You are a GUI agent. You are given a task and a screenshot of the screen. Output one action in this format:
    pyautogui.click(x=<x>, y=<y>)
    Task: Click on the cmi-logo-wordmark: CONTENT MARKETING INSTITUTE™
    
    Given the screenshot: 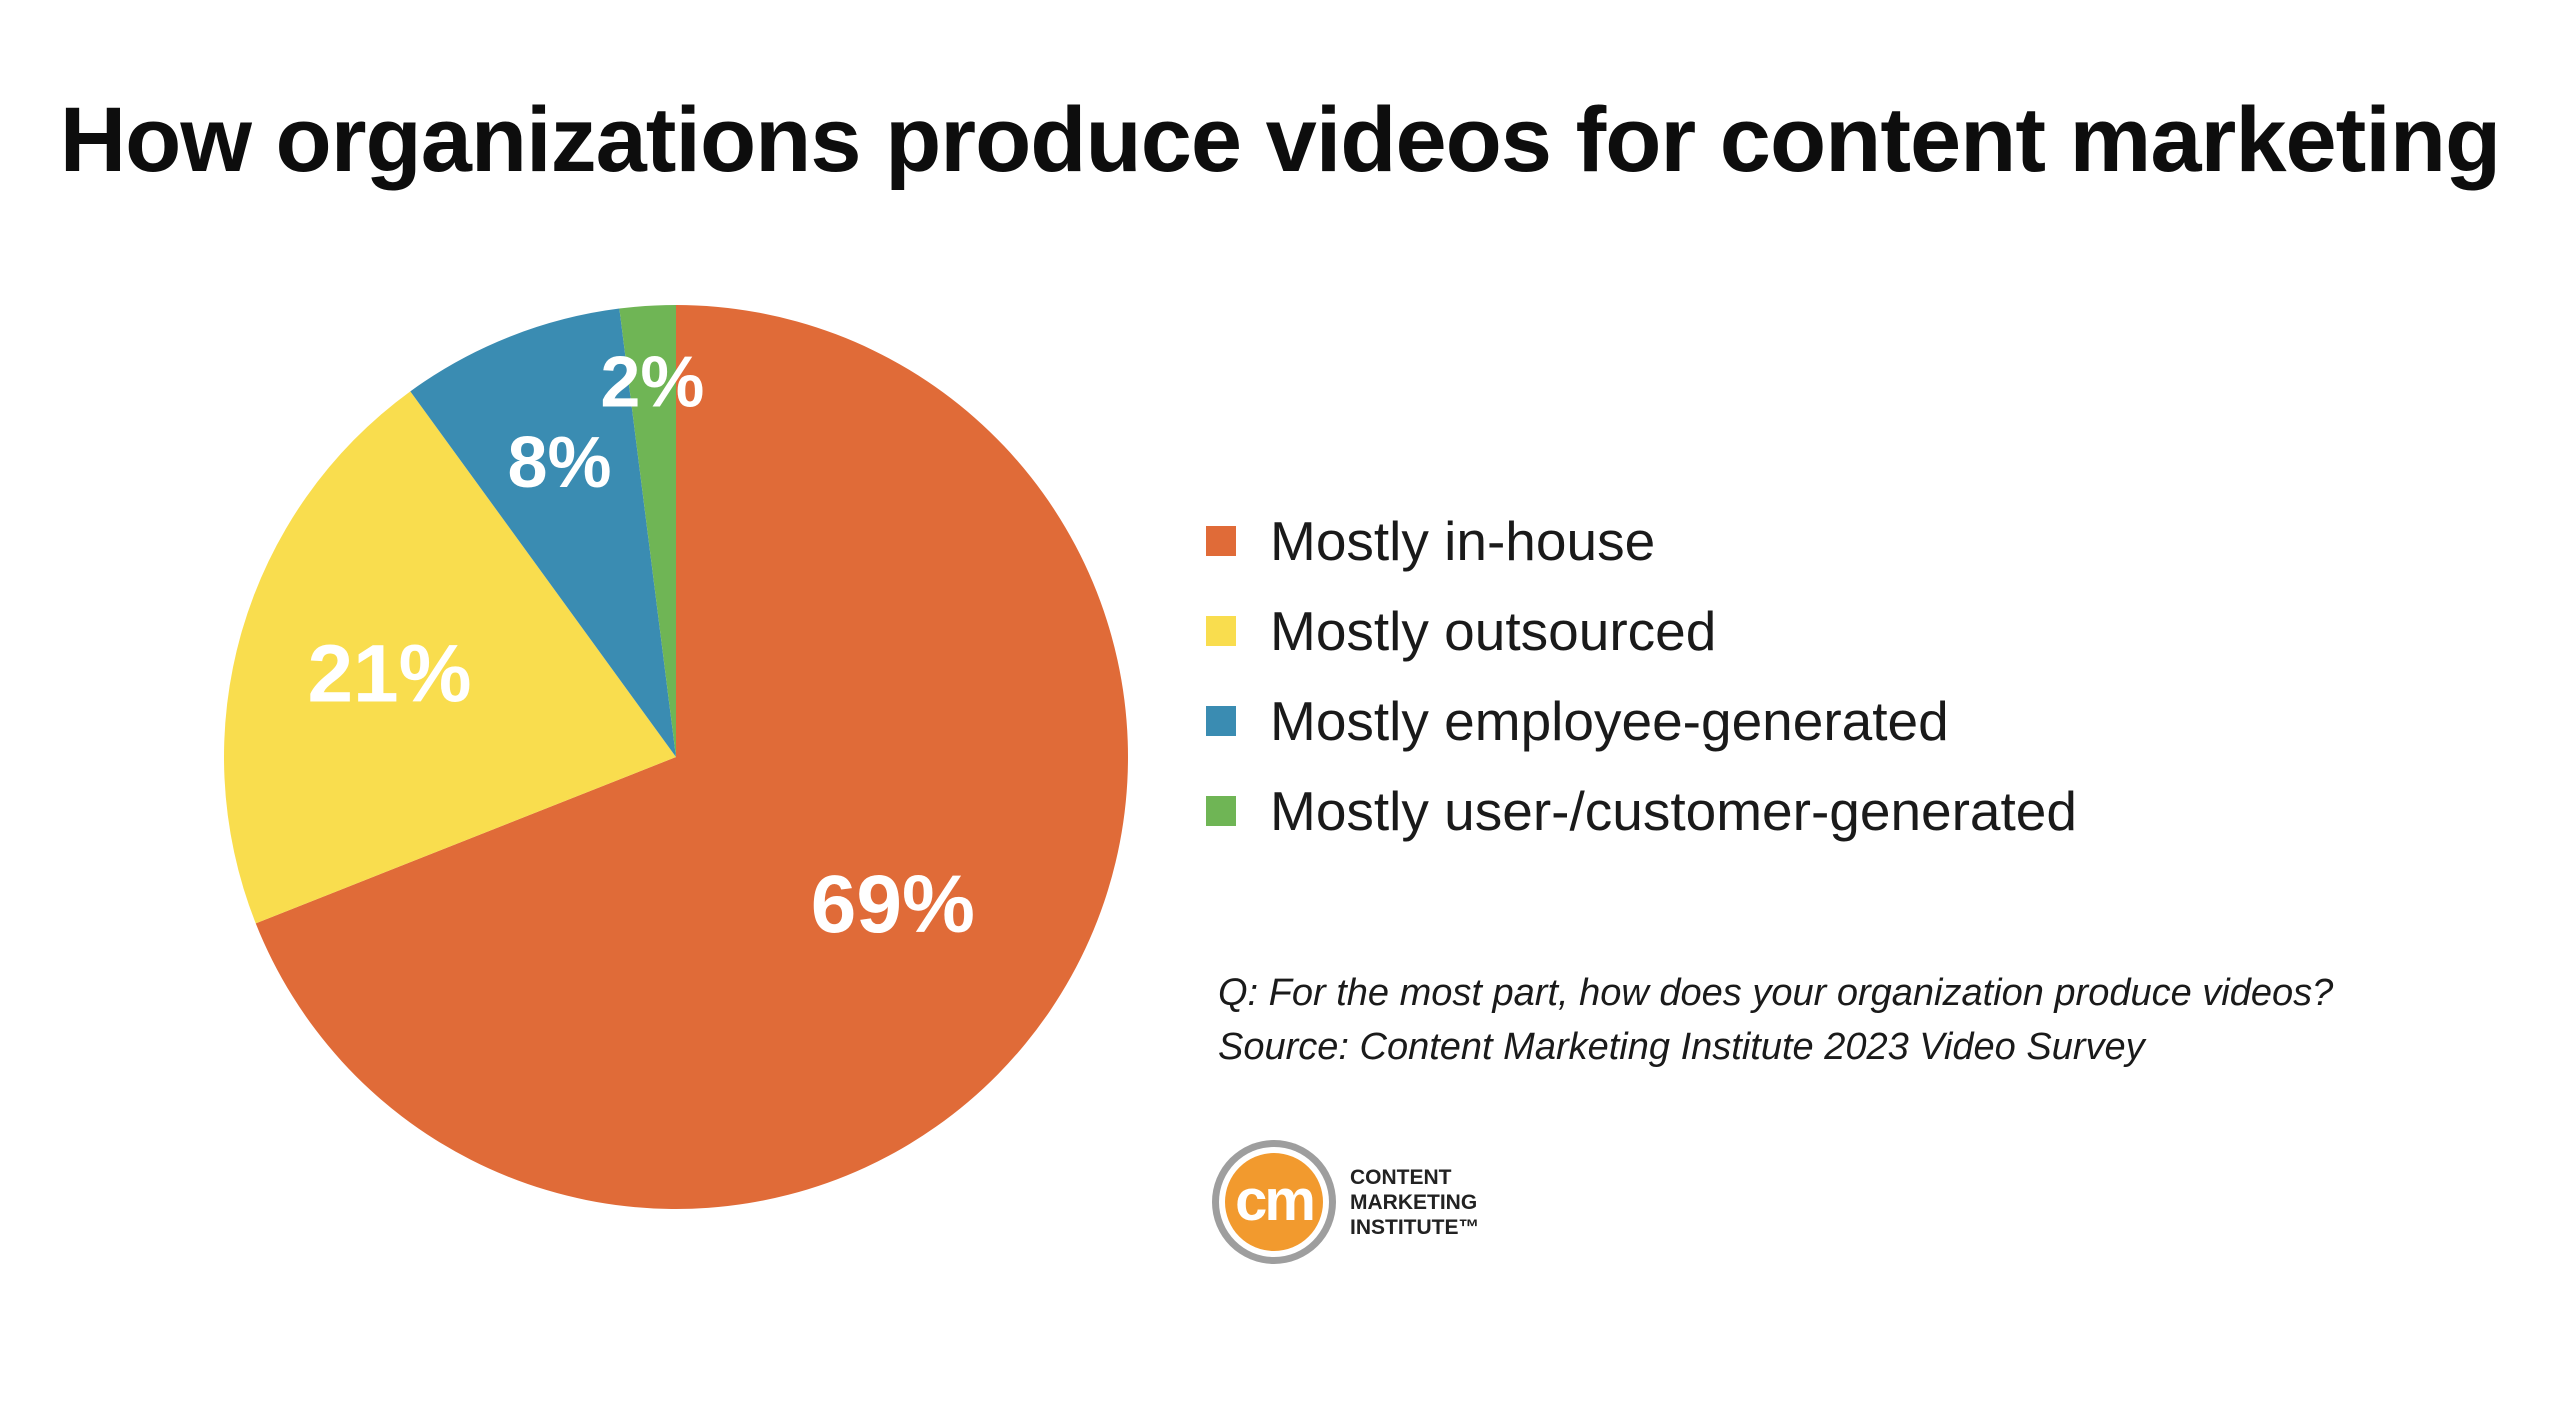 What is the action you would take?
    pyautogui.click(x=1415, y=1202)
    